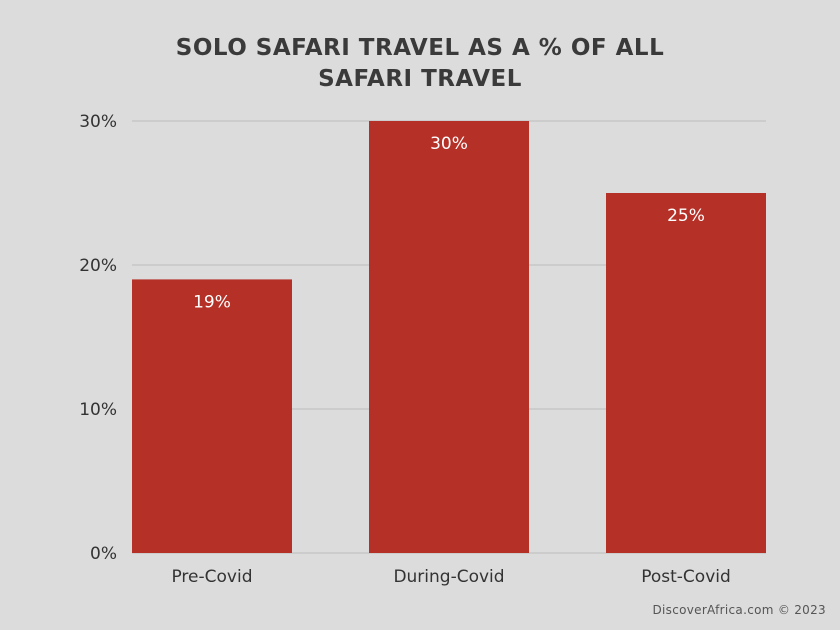 The height and width of the screenshot is (630, 840). Describe the element at coordinates (420, 79) in the screenshot. I see `chart-title-line-2: SAFARI TRAVEL` at that location.